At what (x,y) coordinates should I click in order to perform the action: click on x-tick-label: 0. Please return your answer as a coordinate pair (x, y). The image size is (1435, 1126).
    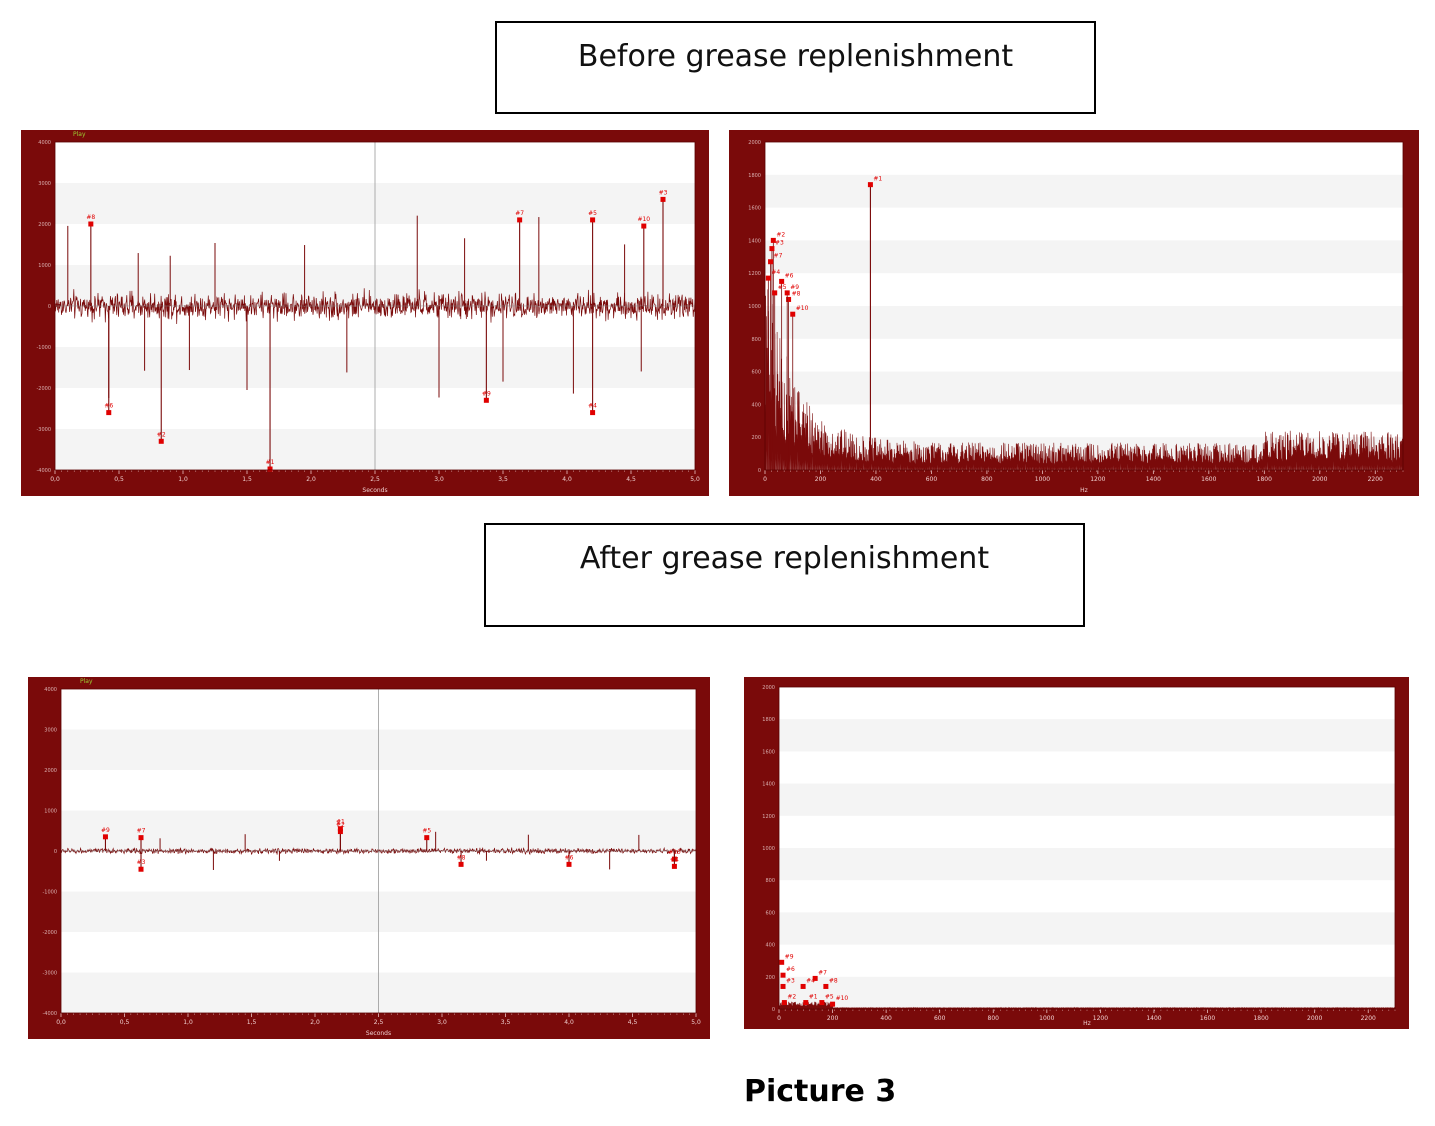
    Looking at the image, I should click on (765, 479).